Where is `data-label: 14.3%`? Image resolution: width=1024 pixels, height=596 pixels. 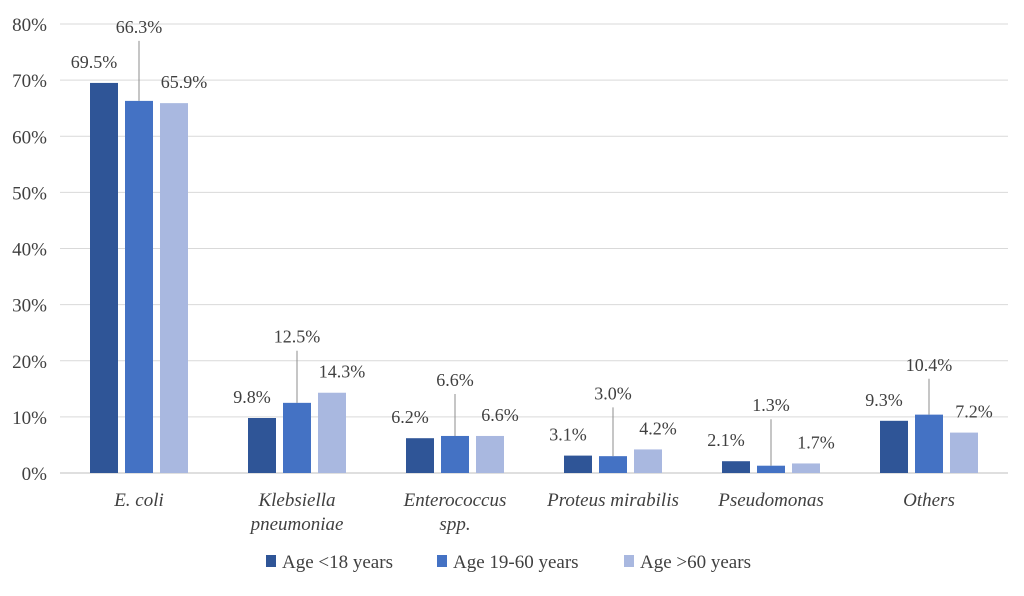 data-label: 14.3% is located at coordinates (342, 372).